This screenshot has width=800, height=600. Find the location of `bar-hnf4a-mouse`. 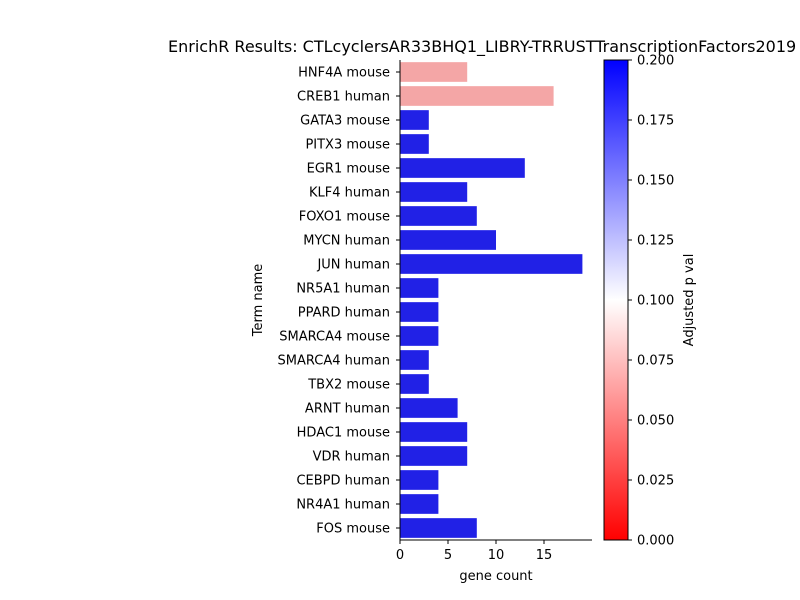

bar-hnf4a-mouse is located at coordinates (434, 72).